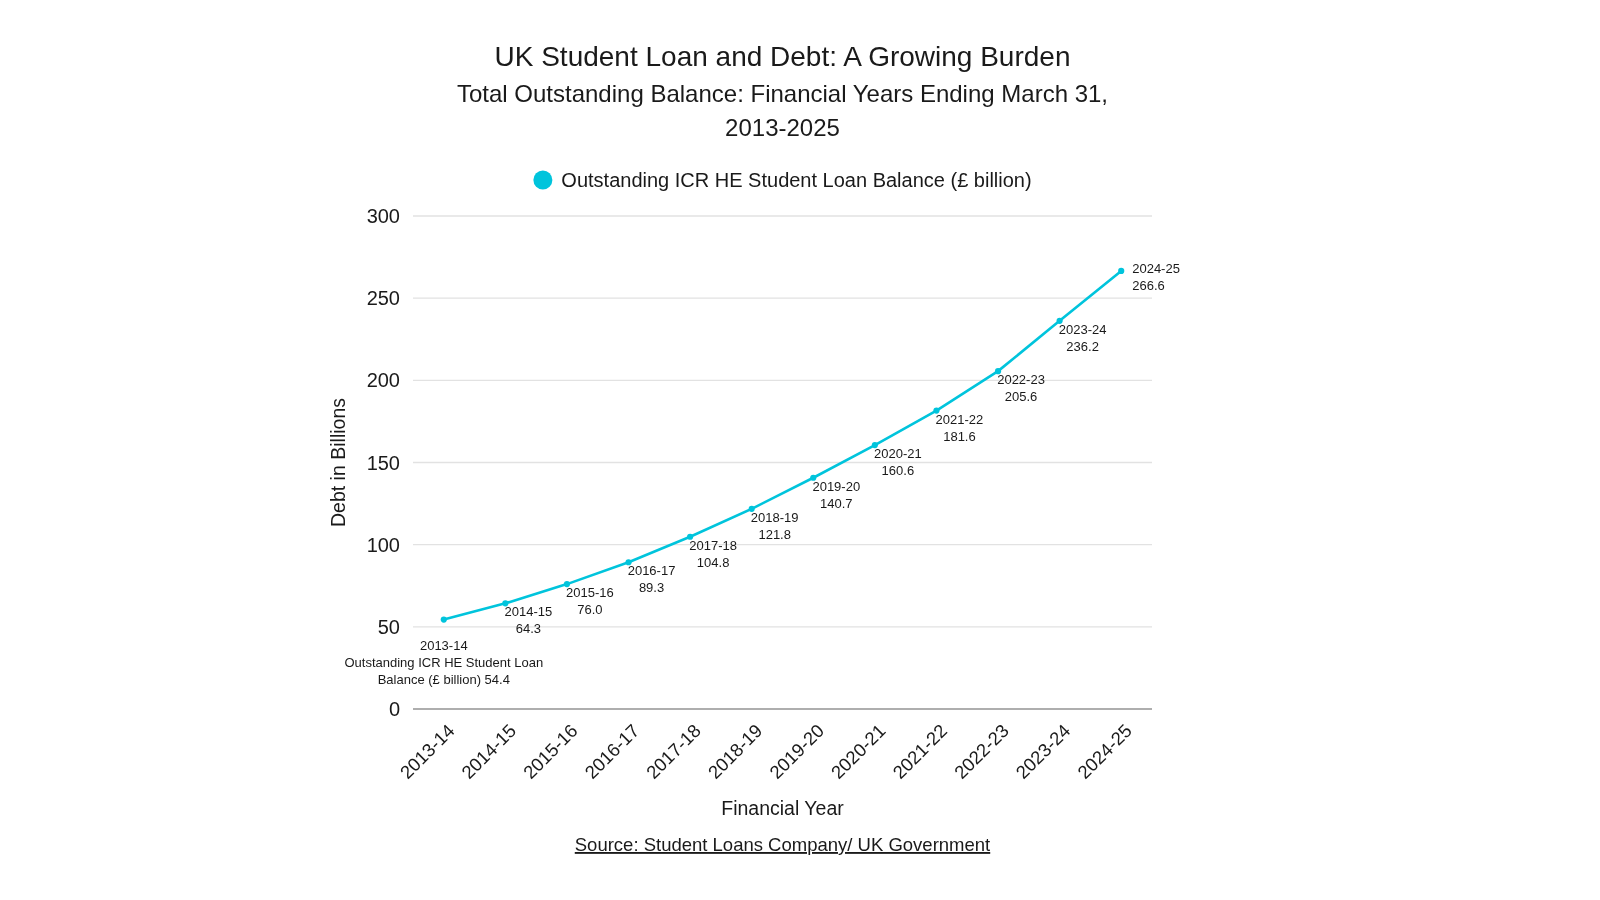 This screenshot has width=1600, height=900. I want to click on data-label: 2020-21 160.6, so click(898, 462).